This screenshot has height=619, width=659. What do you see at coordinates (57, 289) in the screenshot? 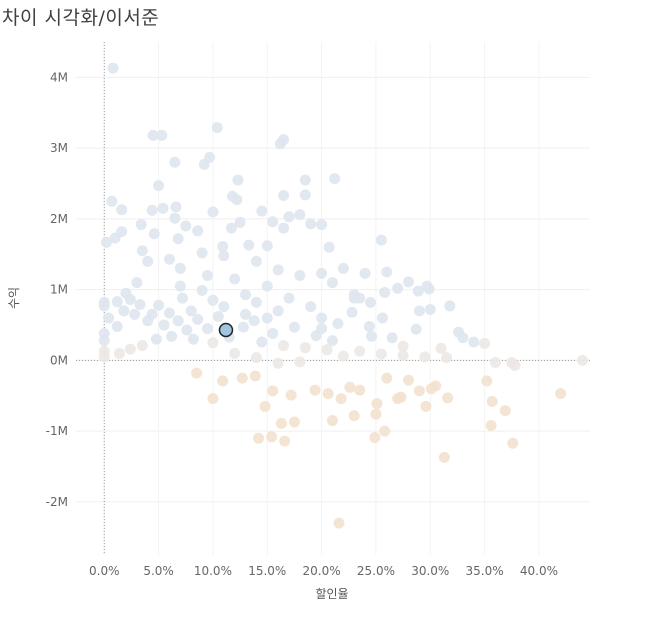
I see `y-axis-ticks: 4M 3M 2M 1M 0M -1M -2M` at bounding box center [57, 289].